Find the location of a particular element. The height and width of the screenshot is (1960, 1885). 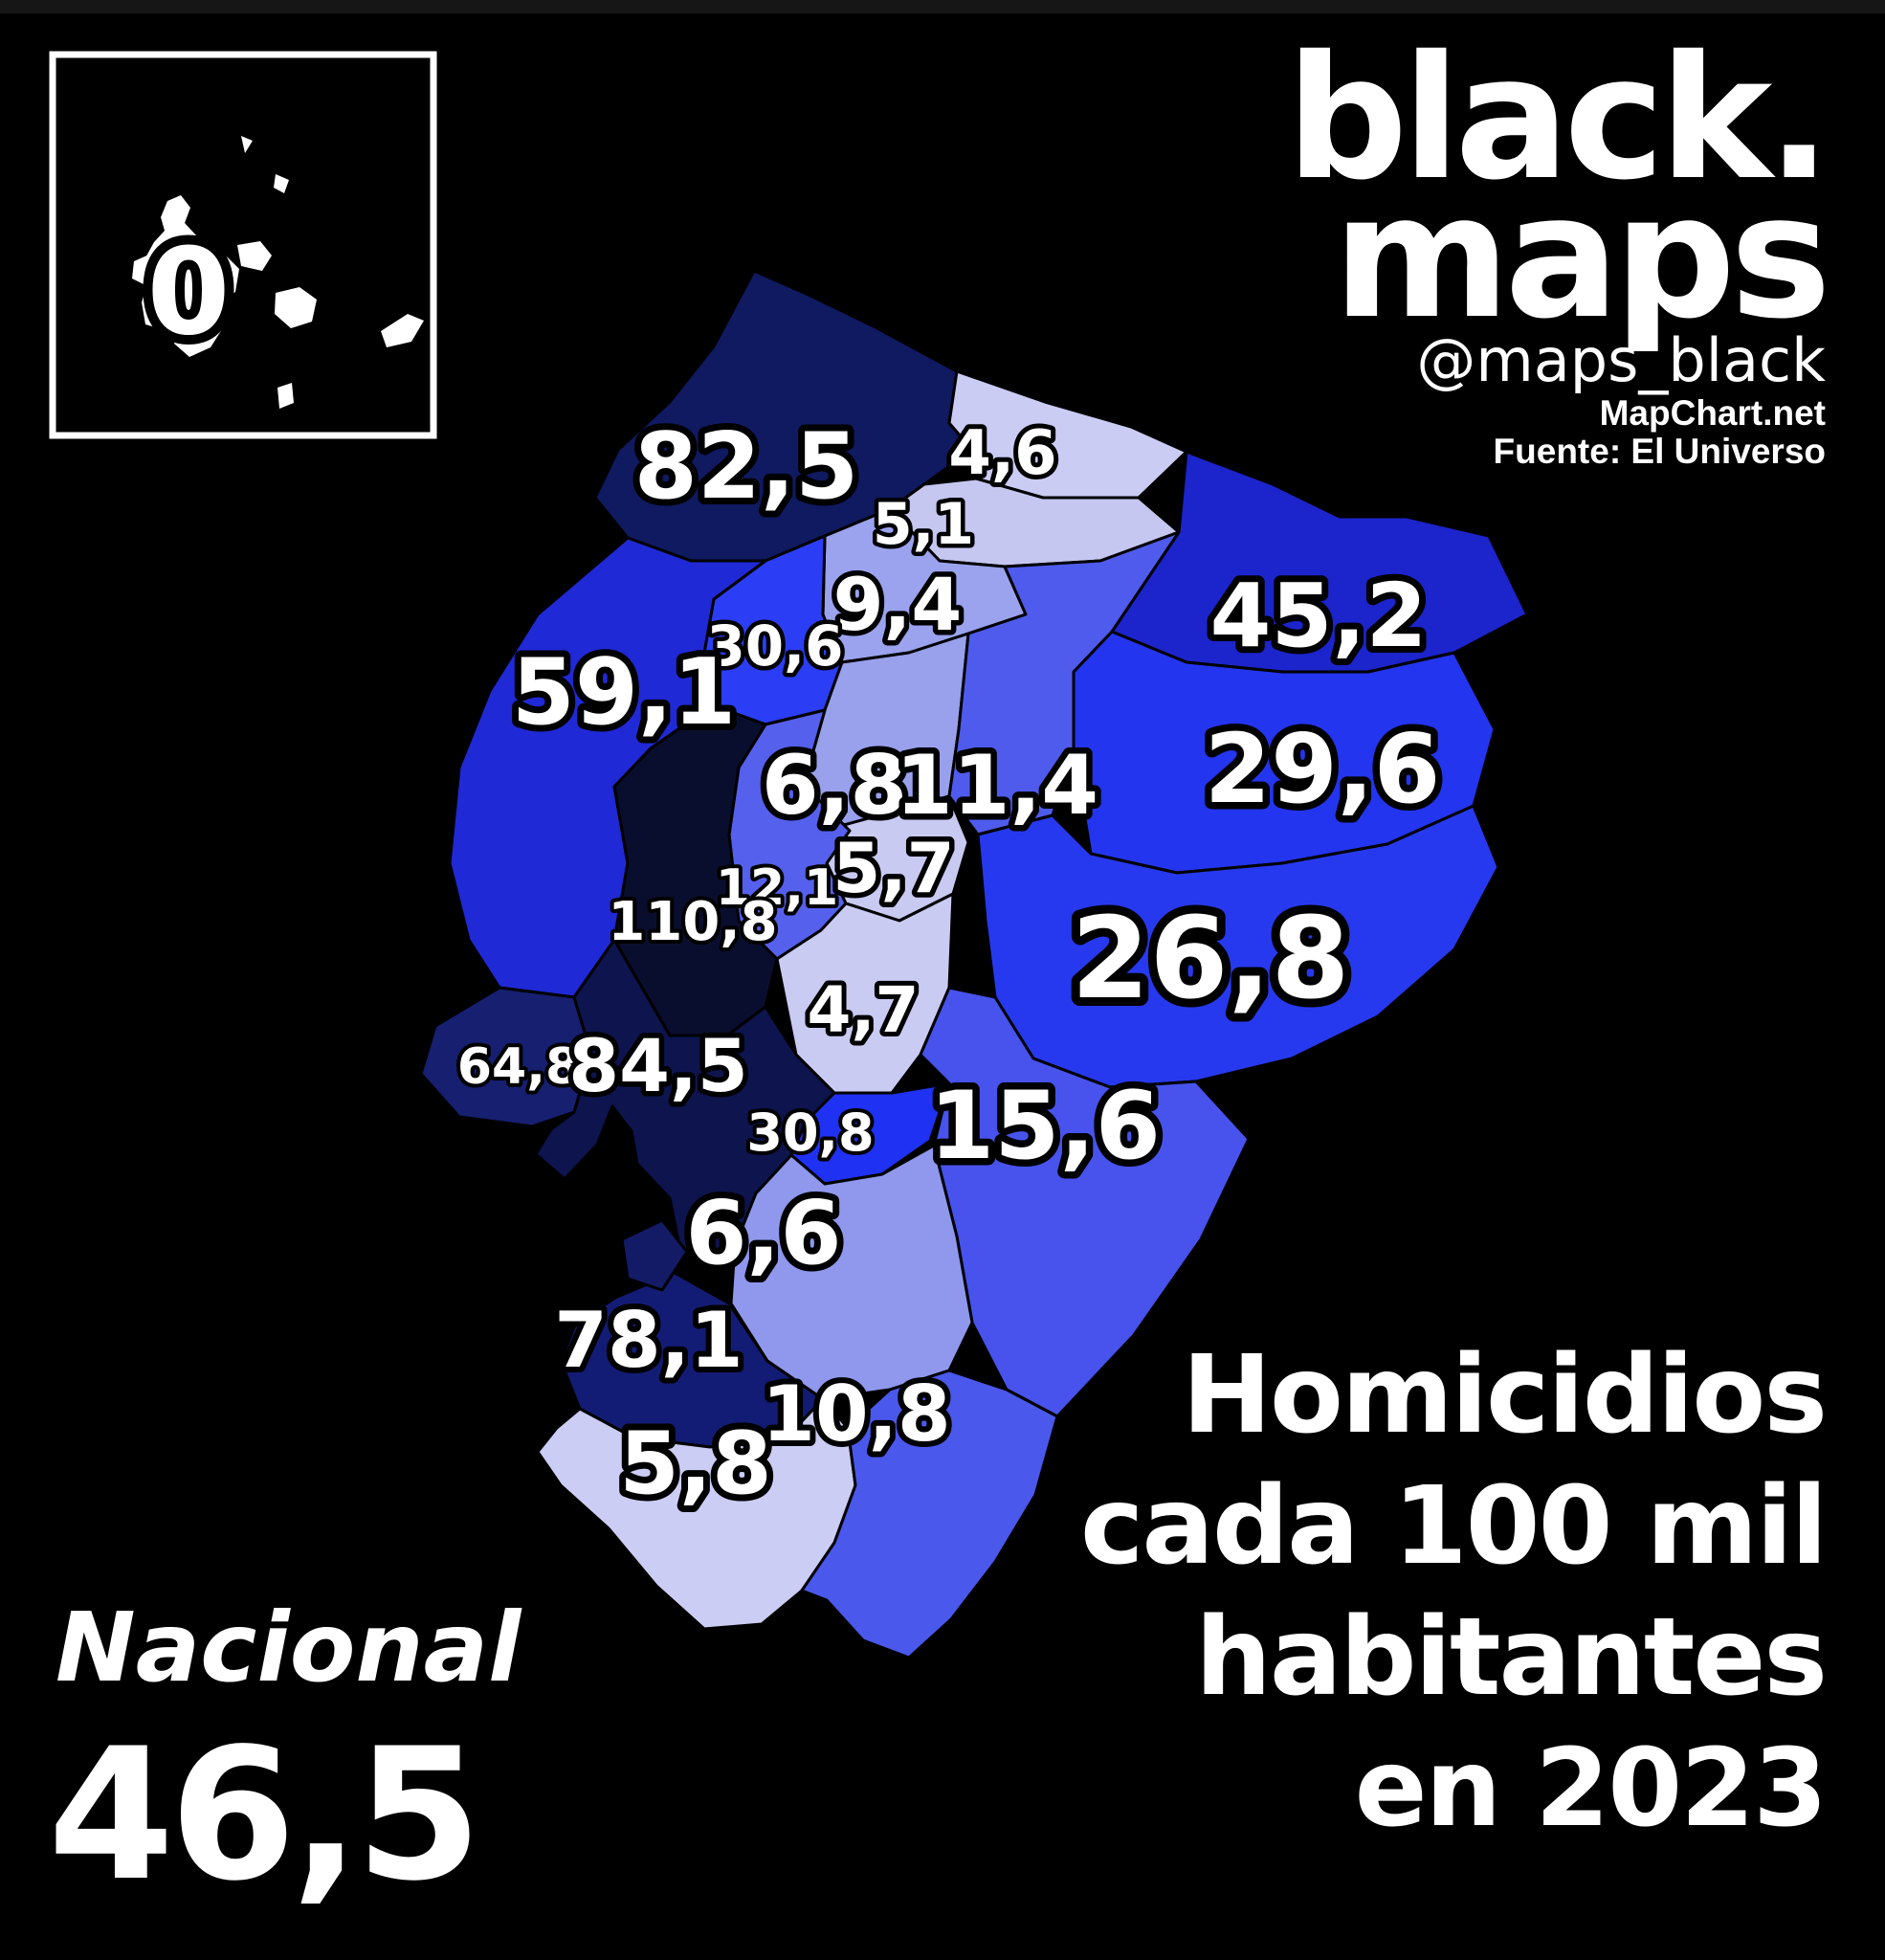

region-value-label: 59,1 is located at coordinates (624, 693).